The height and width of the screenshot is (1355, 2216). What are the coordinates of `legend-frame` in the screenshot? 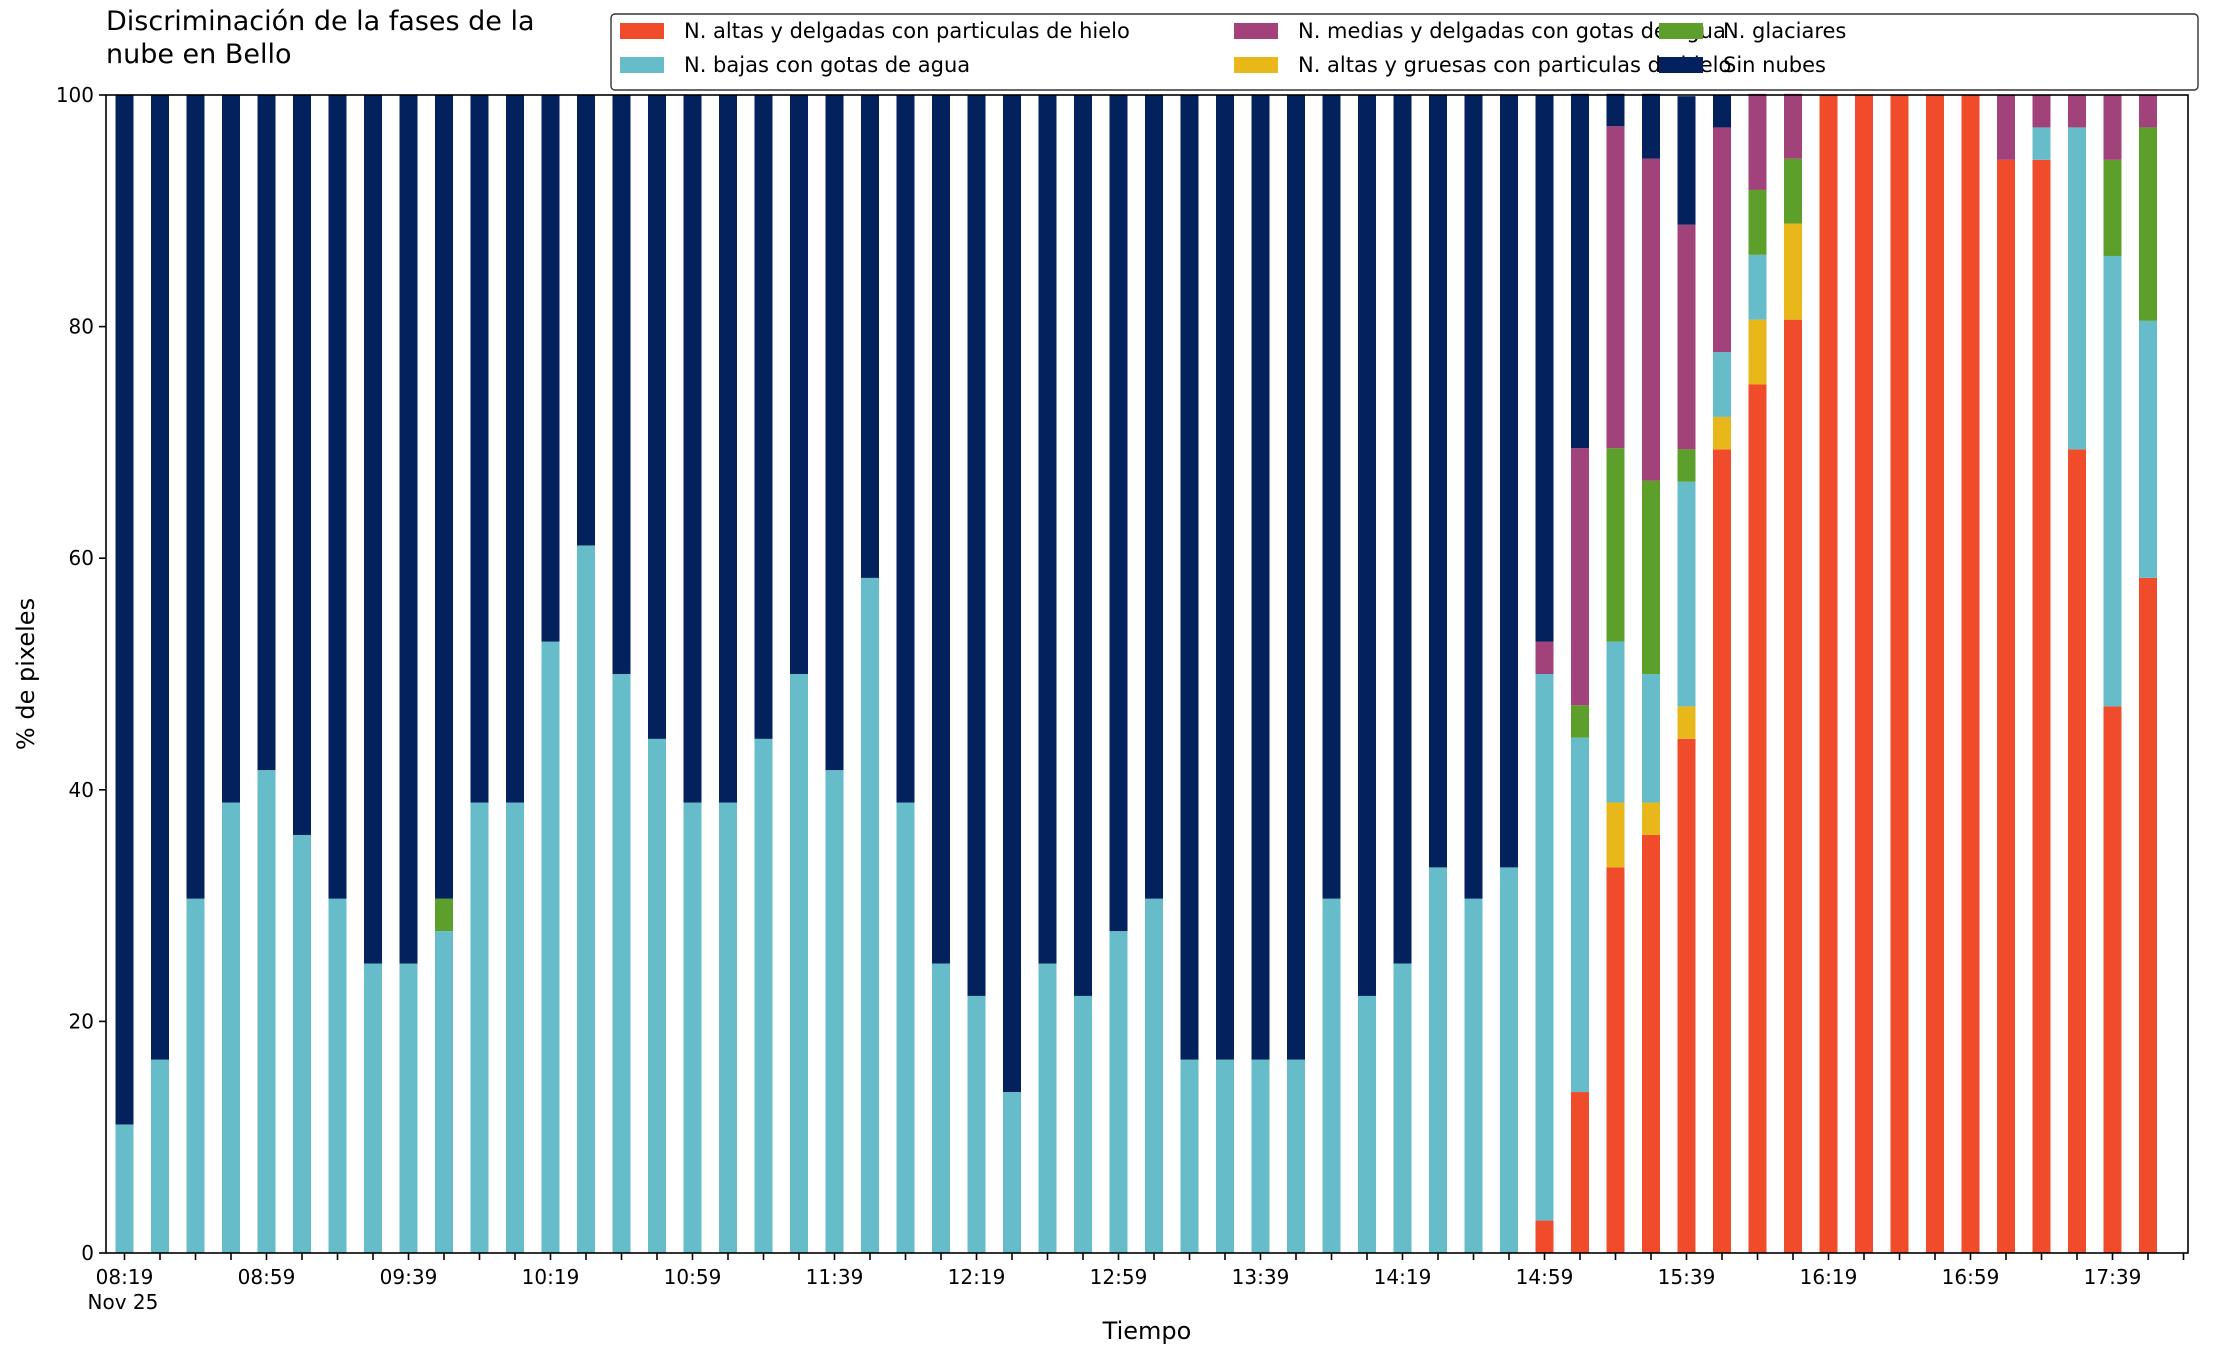 It's located at (1404, 52).